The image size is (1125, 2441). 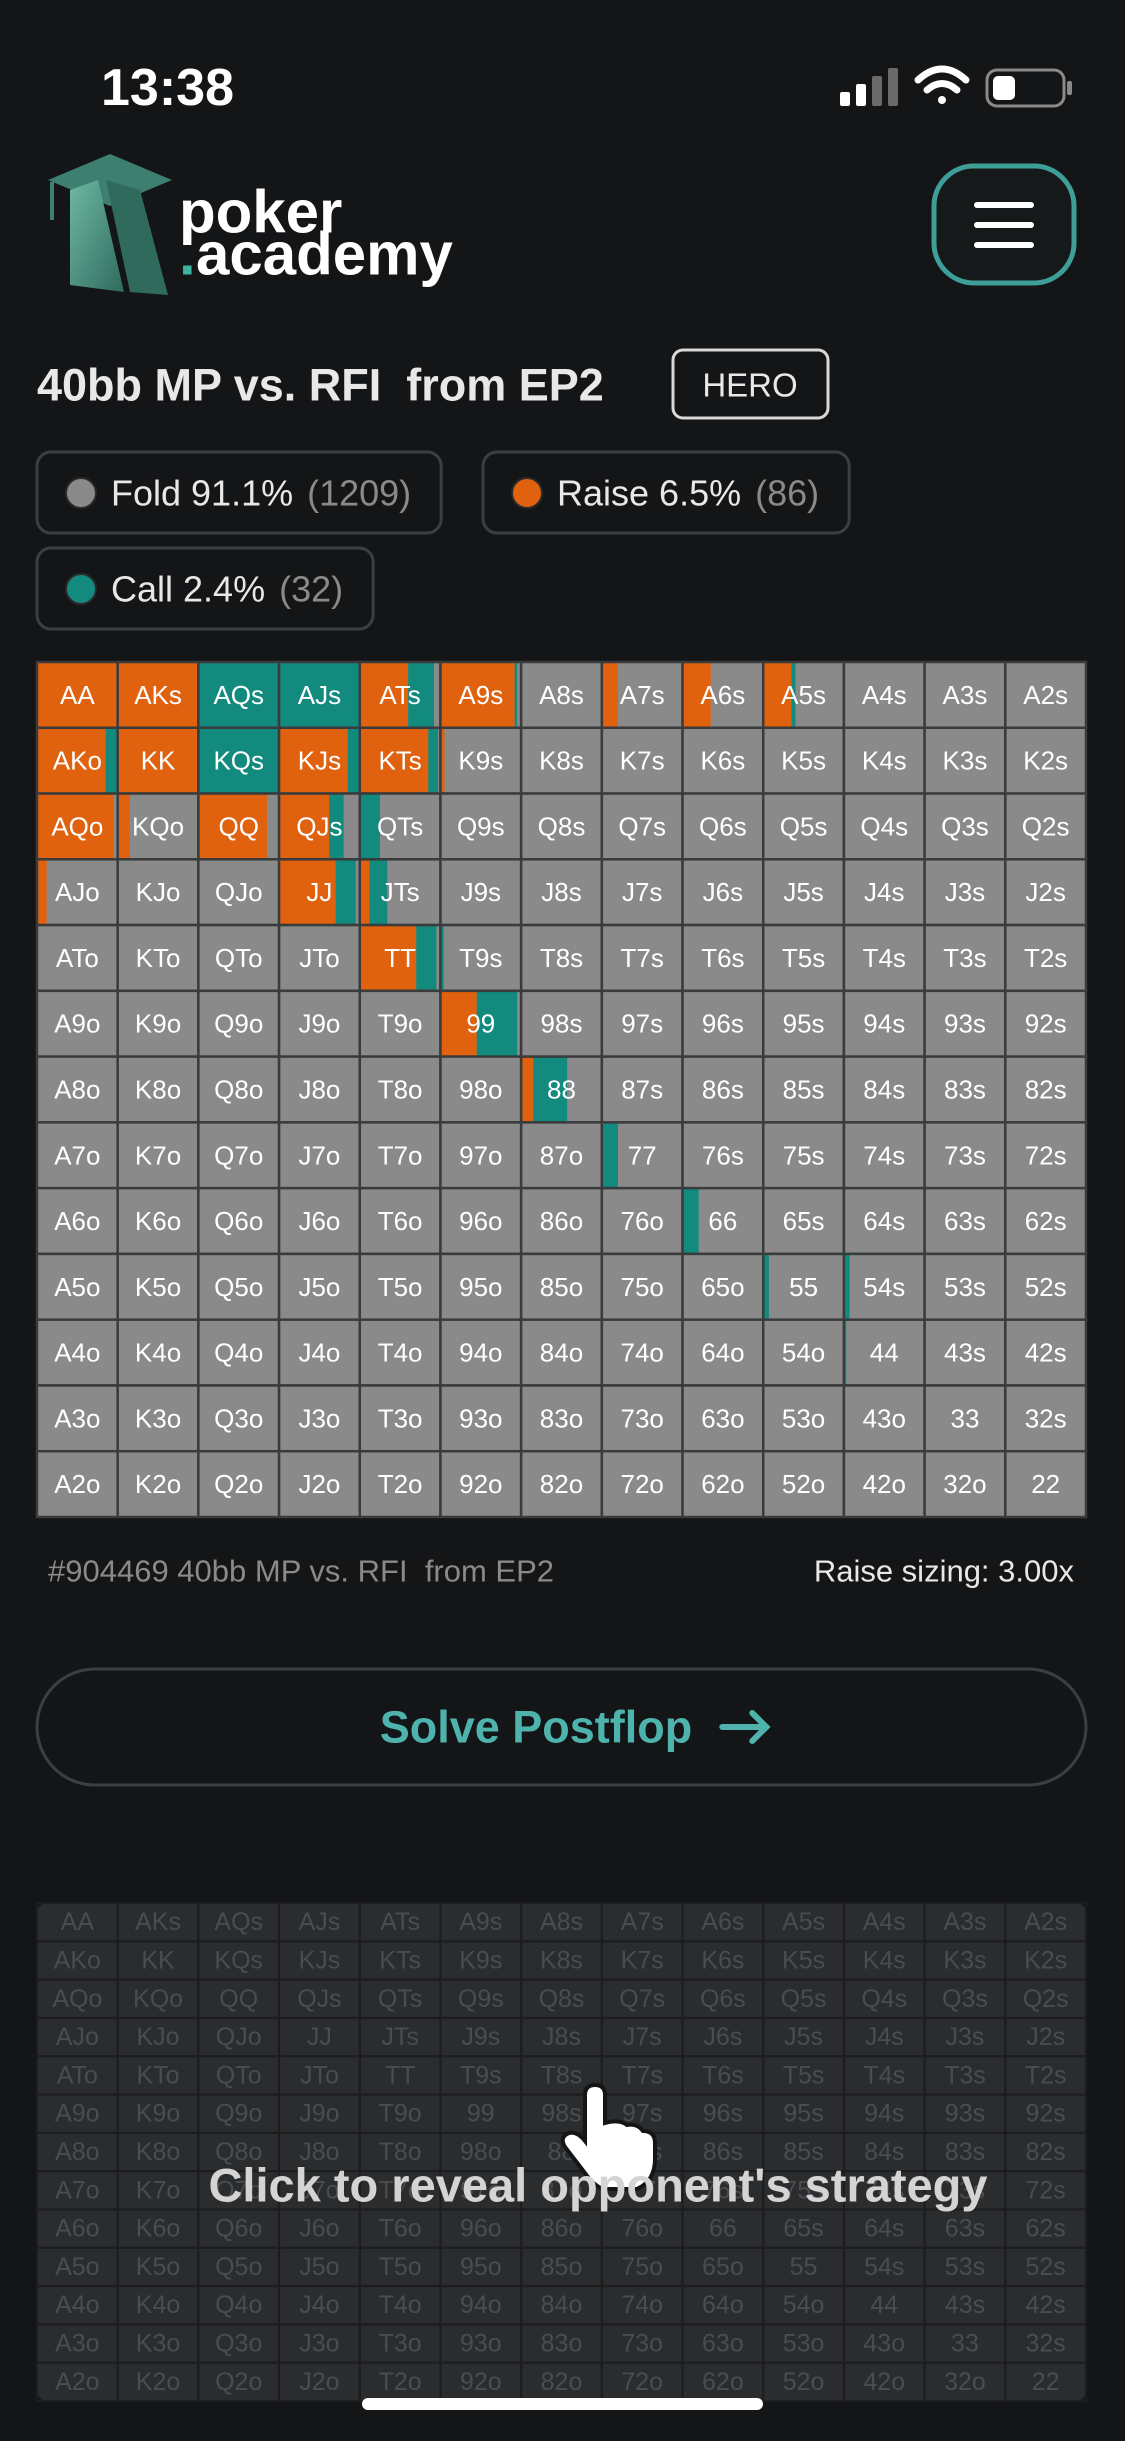 I want to click on hand-label: A8s, so click(x=561, y=695).